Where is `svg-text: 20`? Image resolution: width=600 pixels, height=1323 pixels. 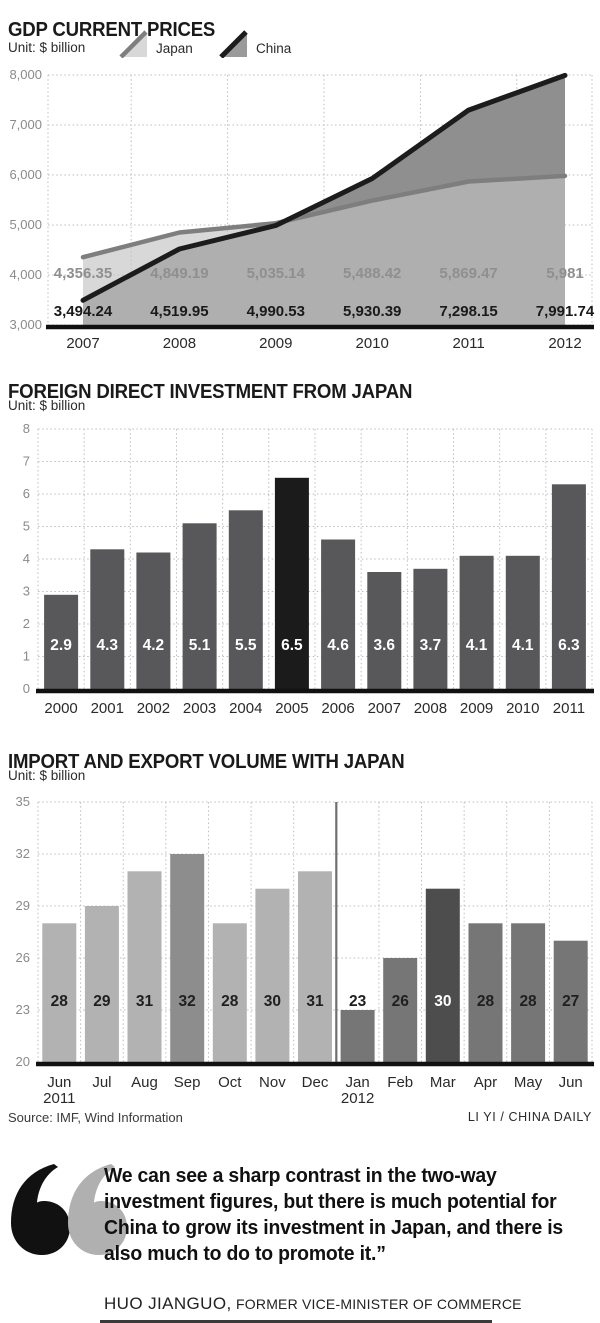
svg-text: 20 is located at coordinates (23, 1061).